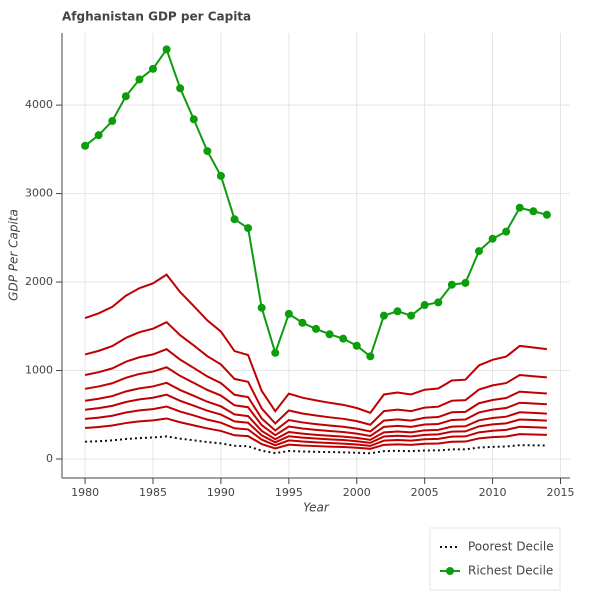 This screenshot has height=600, width=600. I want to click on y-tick-label: 2000, so click(39, 281).